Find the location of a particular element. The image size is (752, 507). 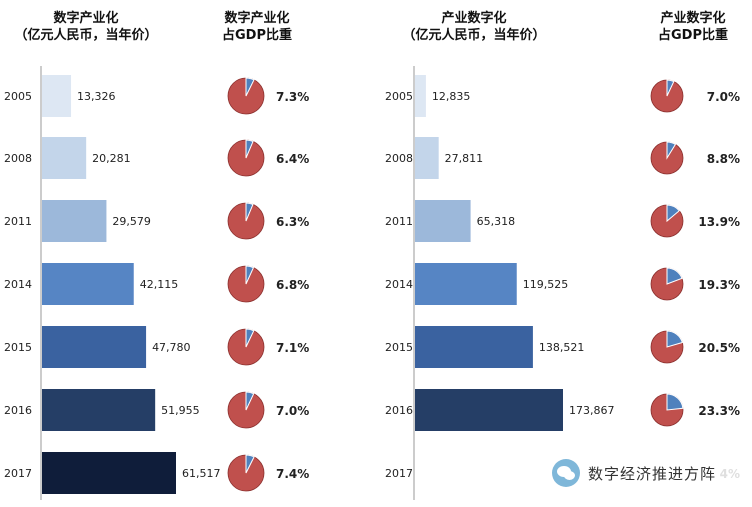

left-bar-title: 数字产业化 （亿元人民币，当年价） is located at coordinates (86, 27).